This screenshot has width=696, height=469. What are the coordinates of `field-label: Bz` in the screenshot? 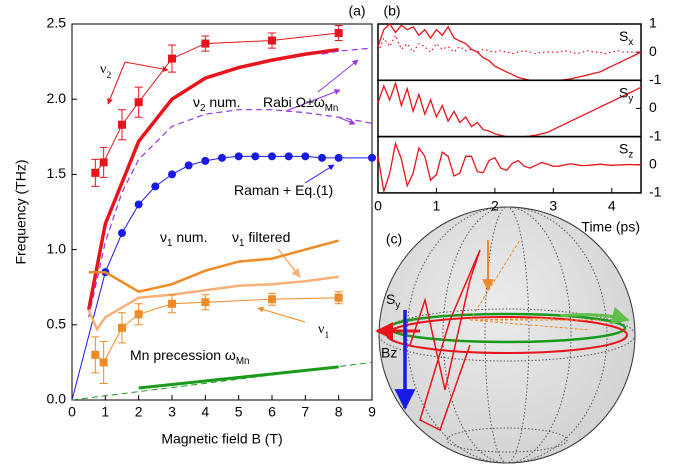 It's located at (389, 353).